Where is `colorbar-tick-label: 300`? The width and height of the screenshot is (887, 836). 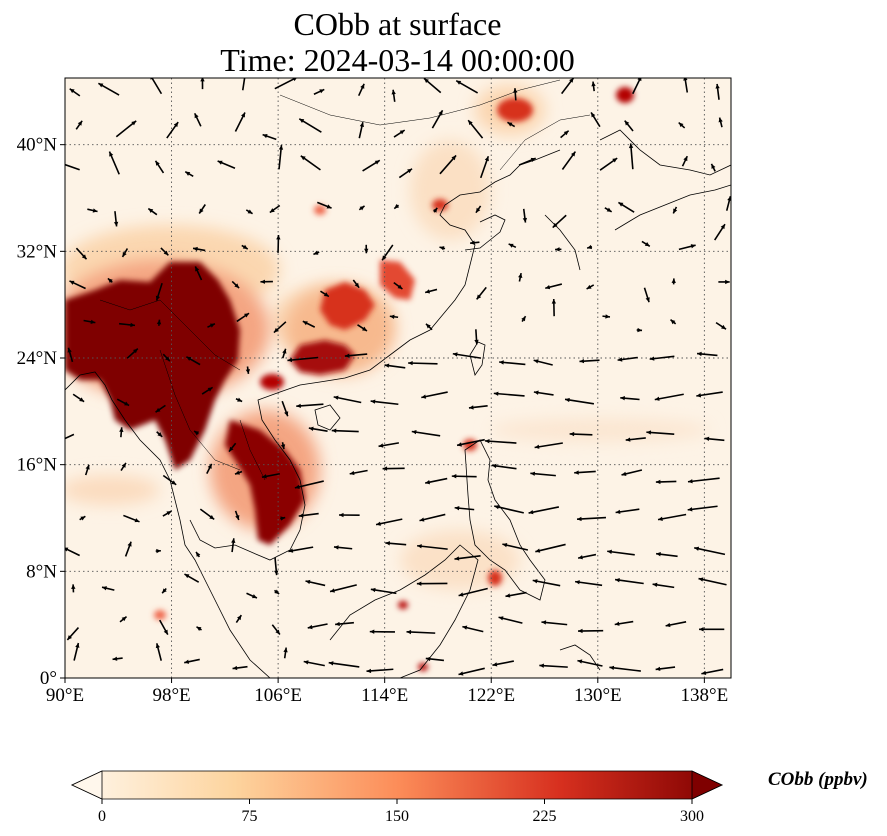 colorbar-tick-label: 300 is located at coordinates (692, 816).